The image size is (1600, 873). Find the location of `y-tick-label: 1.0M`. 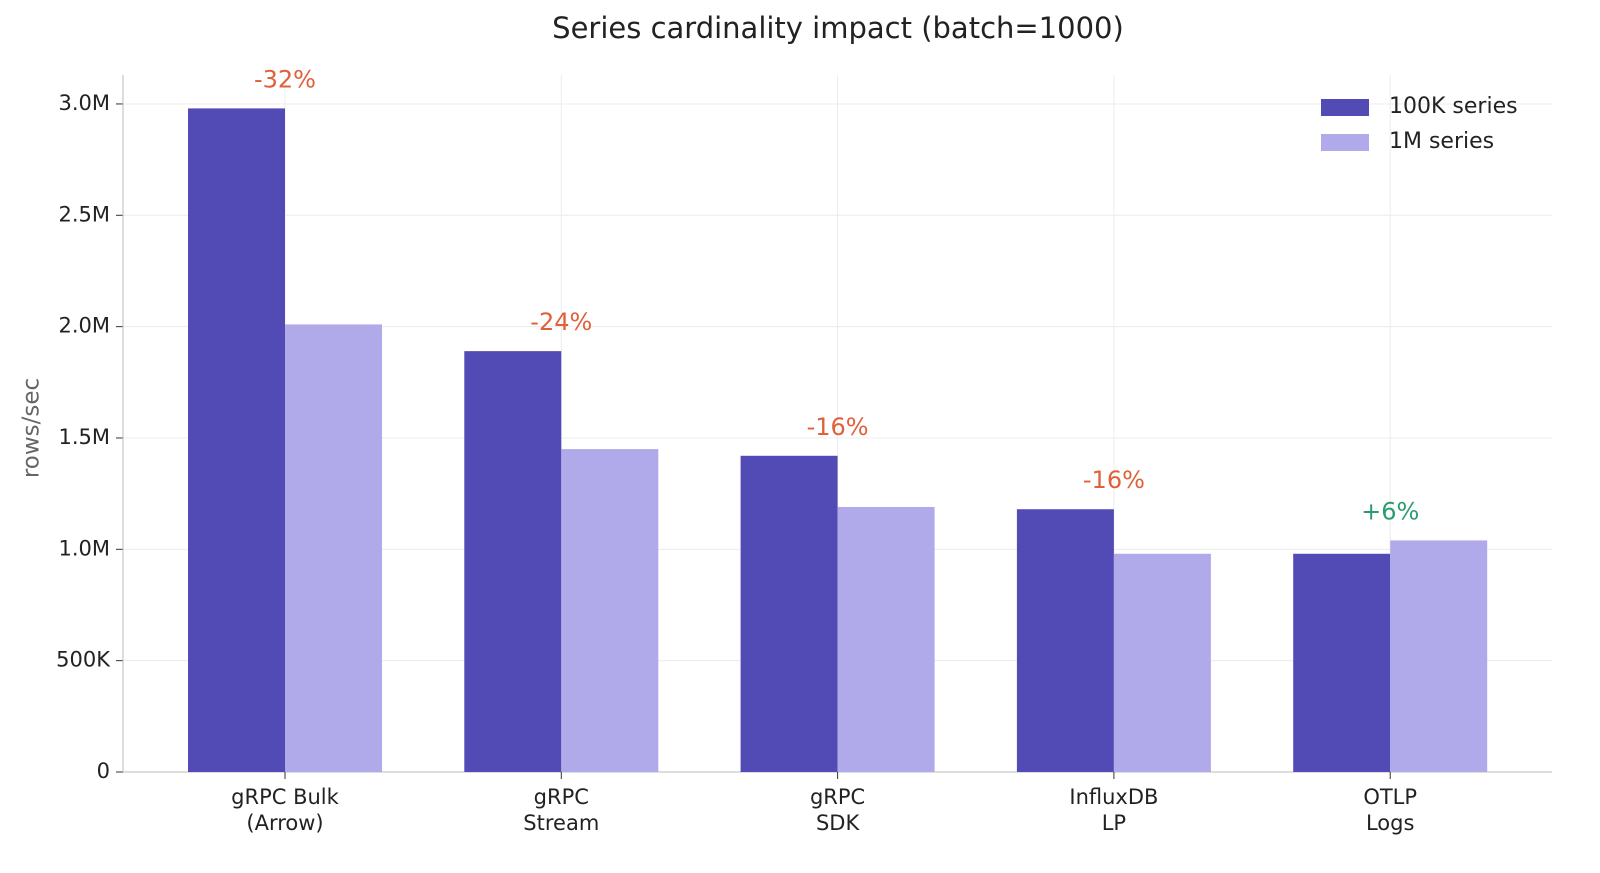

y-tick-label: 1.0M is located at coordinates (84, 548).